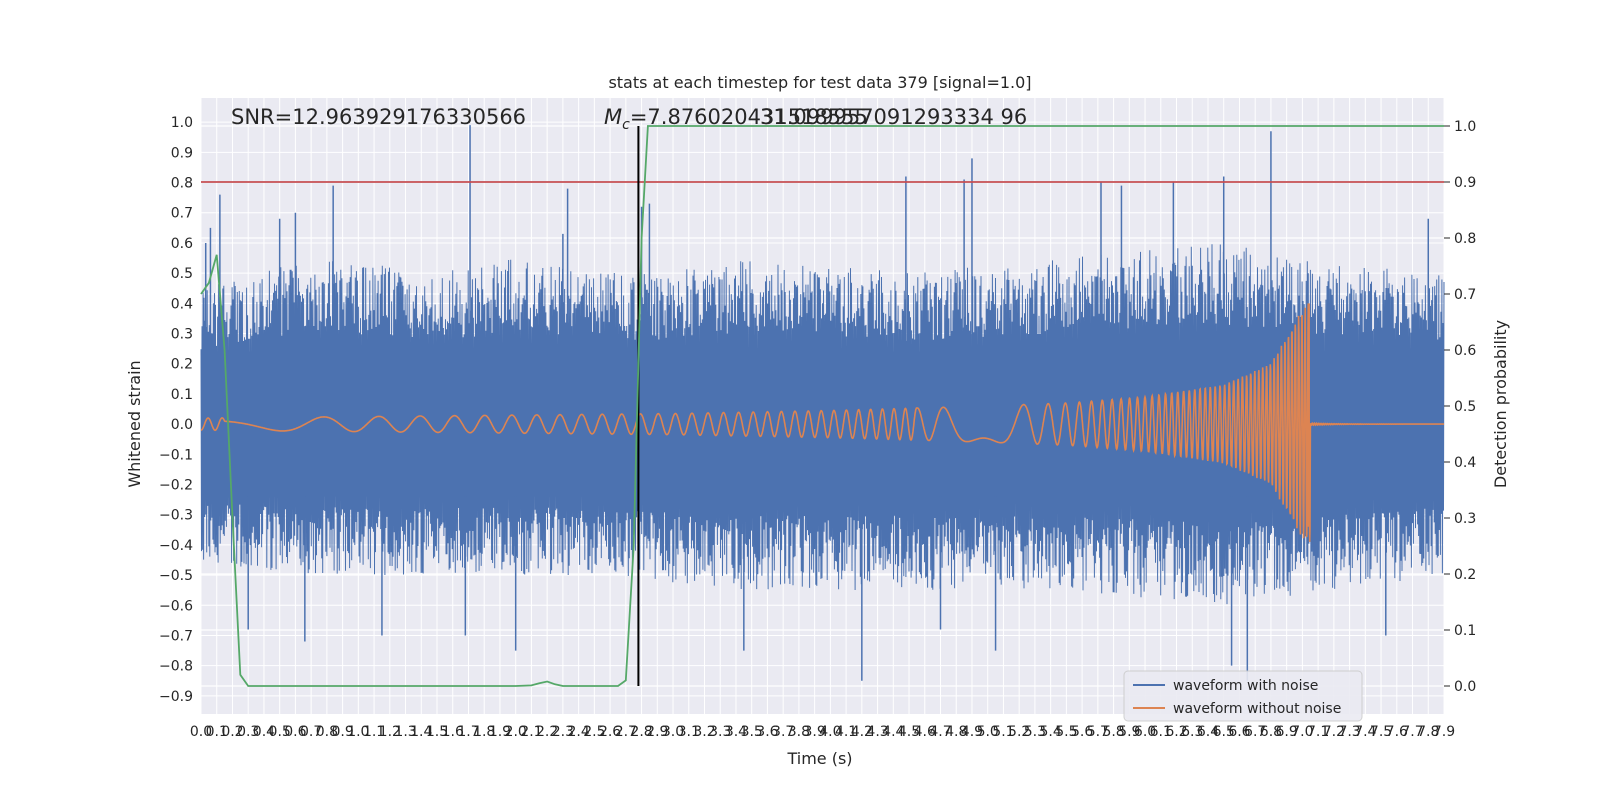 This screenshot has width=1600, height=800. I want to click on mc-value: =7.876020431518555, so click(749, 117).